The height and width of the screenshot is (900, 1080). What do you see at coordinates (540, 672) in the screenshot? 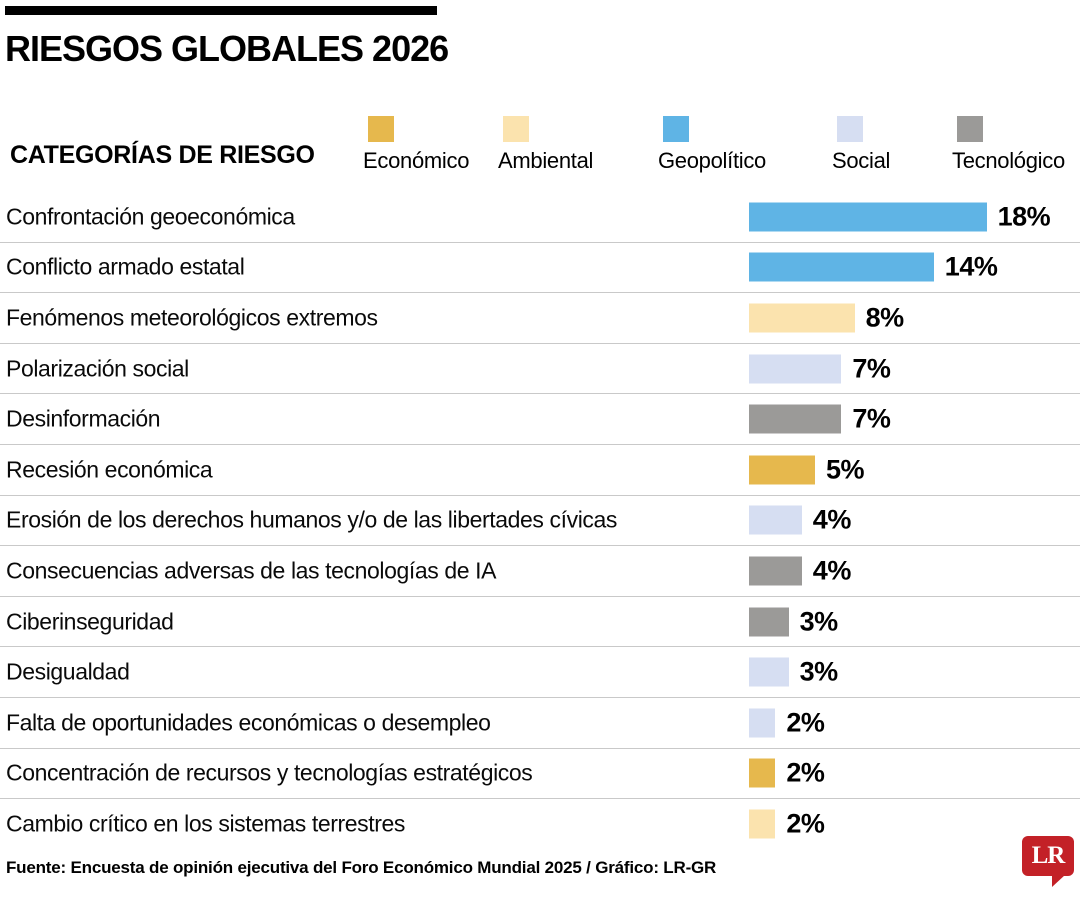
I see `table-row: Desigualdad 3%` at bounding box center [540, 672].